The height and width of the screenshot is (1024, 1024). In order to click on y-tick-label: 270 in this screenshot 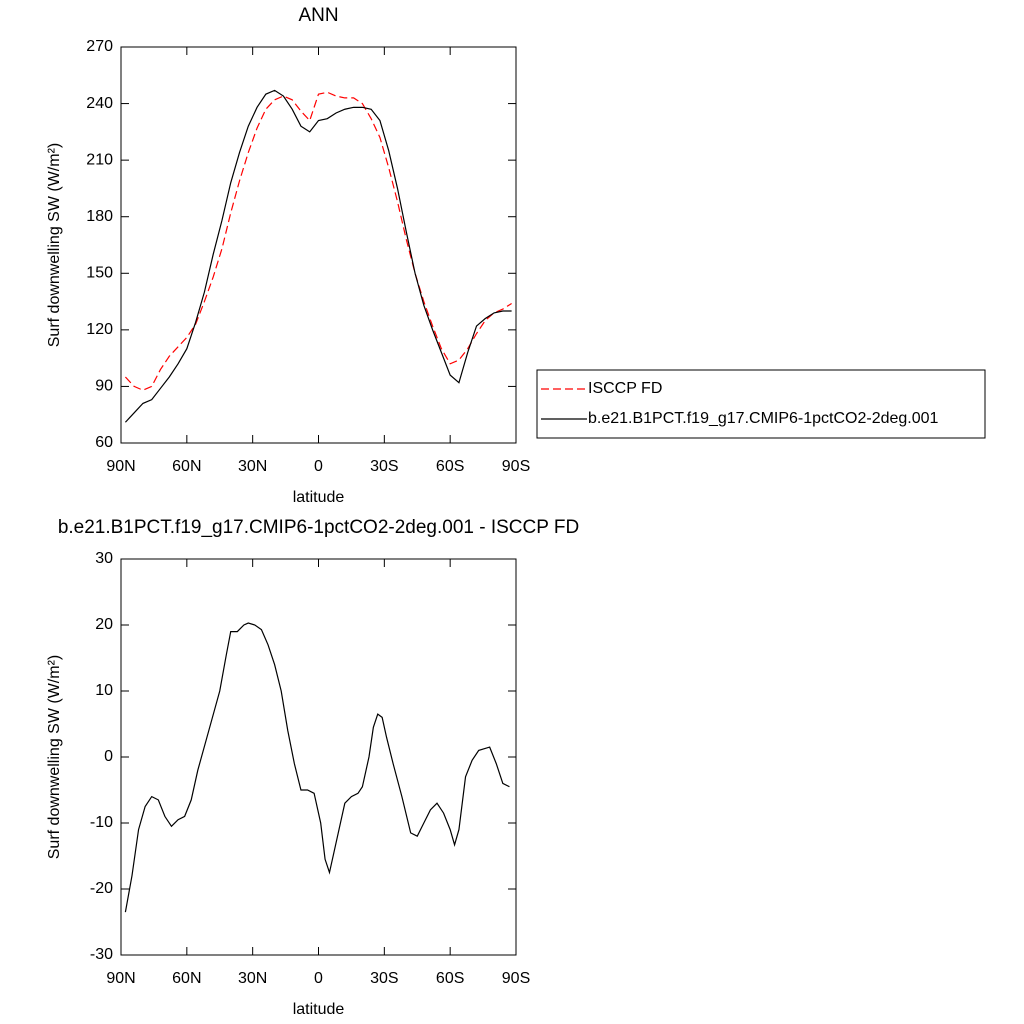, I will do `click(99, 46)`.